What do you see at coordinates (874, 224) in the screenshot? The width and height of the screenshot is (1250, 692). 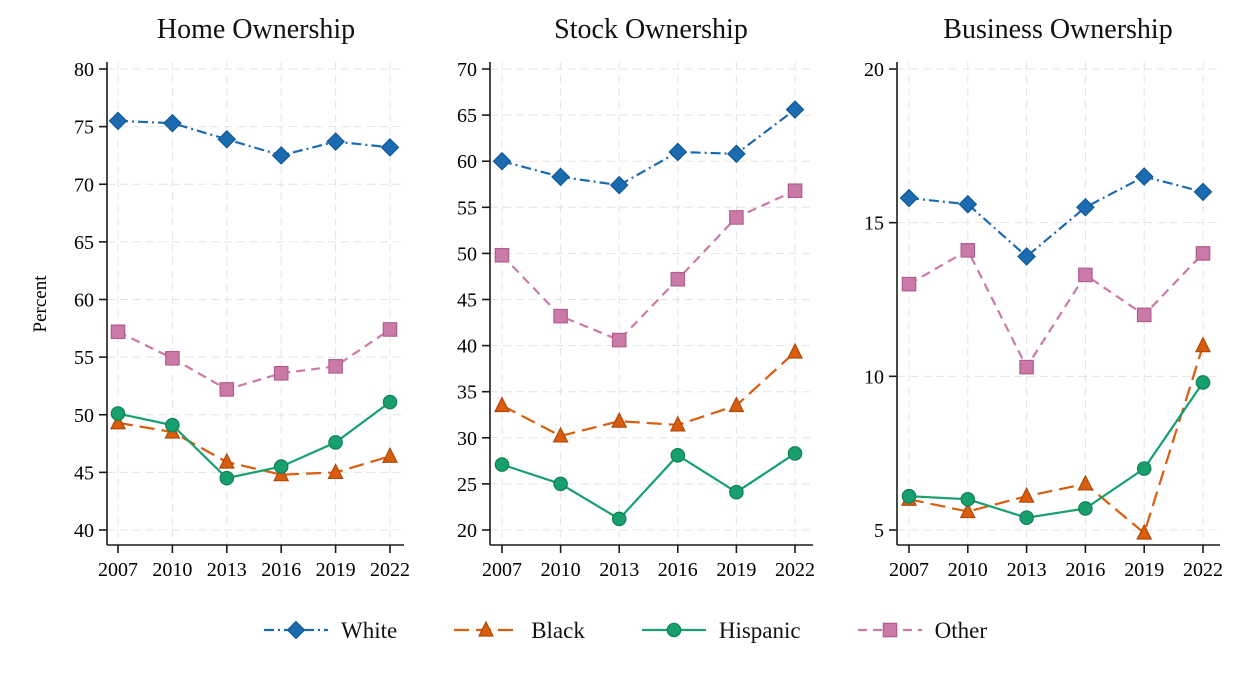 I see `svg-text: 15` at bounding box center [874, 224].